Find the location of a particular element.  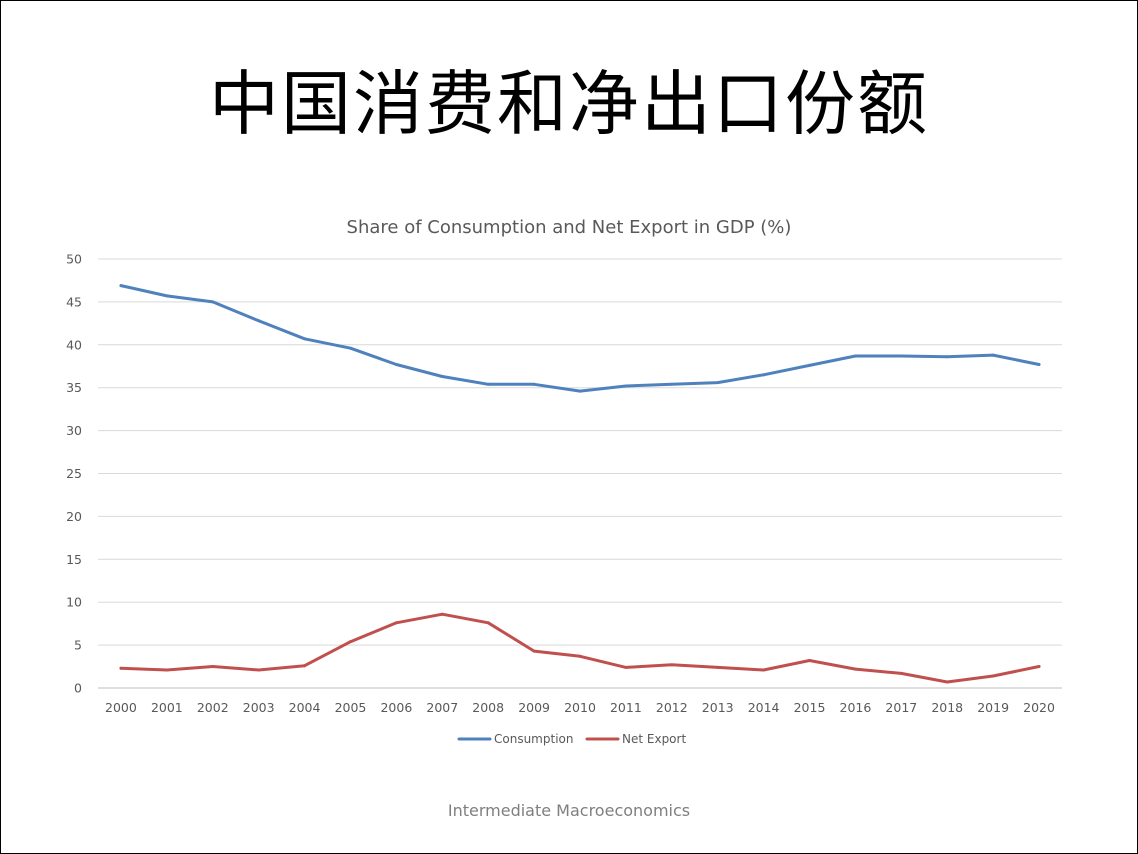

y-tick-label: 50 is located at coordinates (74, 259).